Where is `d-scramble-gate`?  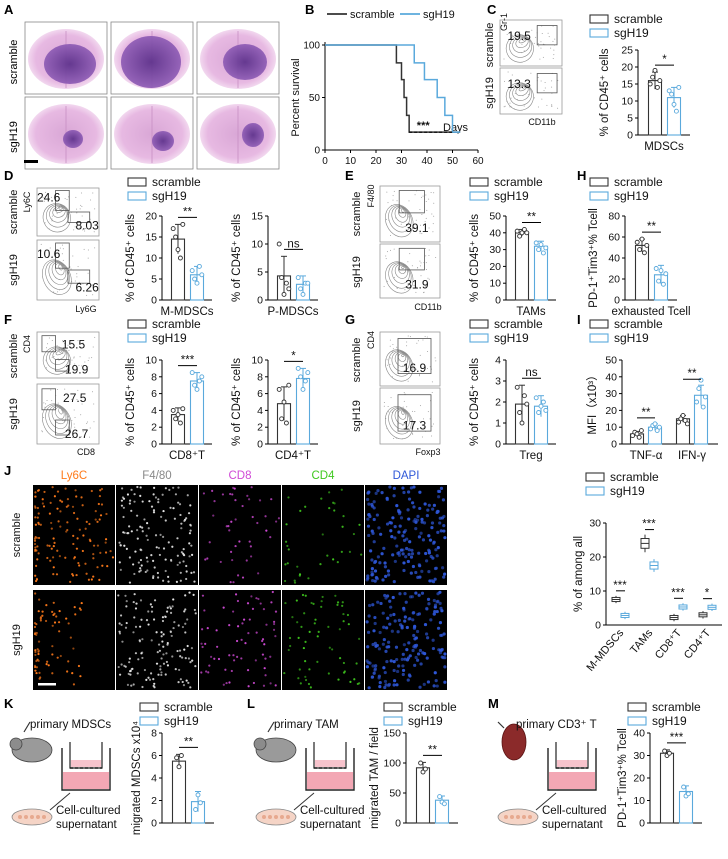 d-scramble-gate is located at coordinates (62, 200).